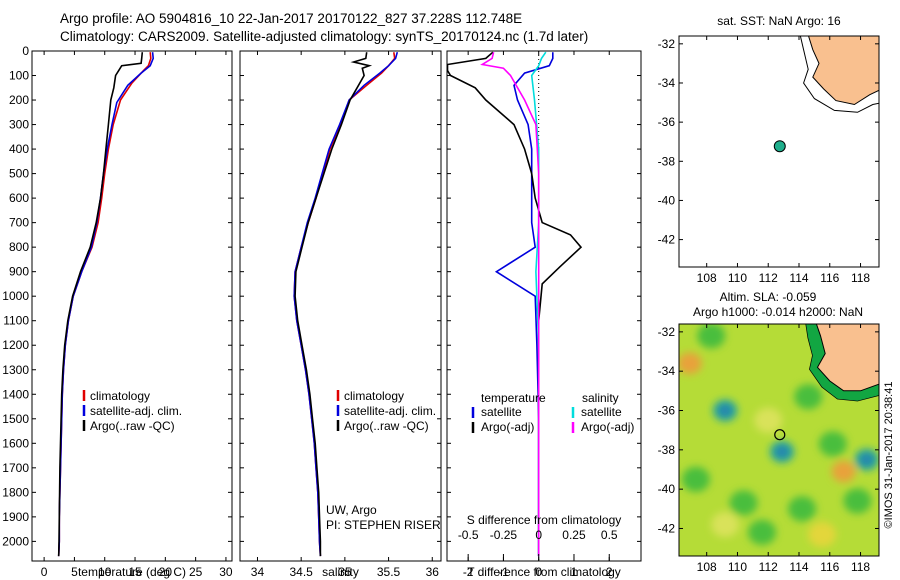 This screenshot has height=580, width=900. I want to click on sst-map-lon-label: 110, so click(737, 278).